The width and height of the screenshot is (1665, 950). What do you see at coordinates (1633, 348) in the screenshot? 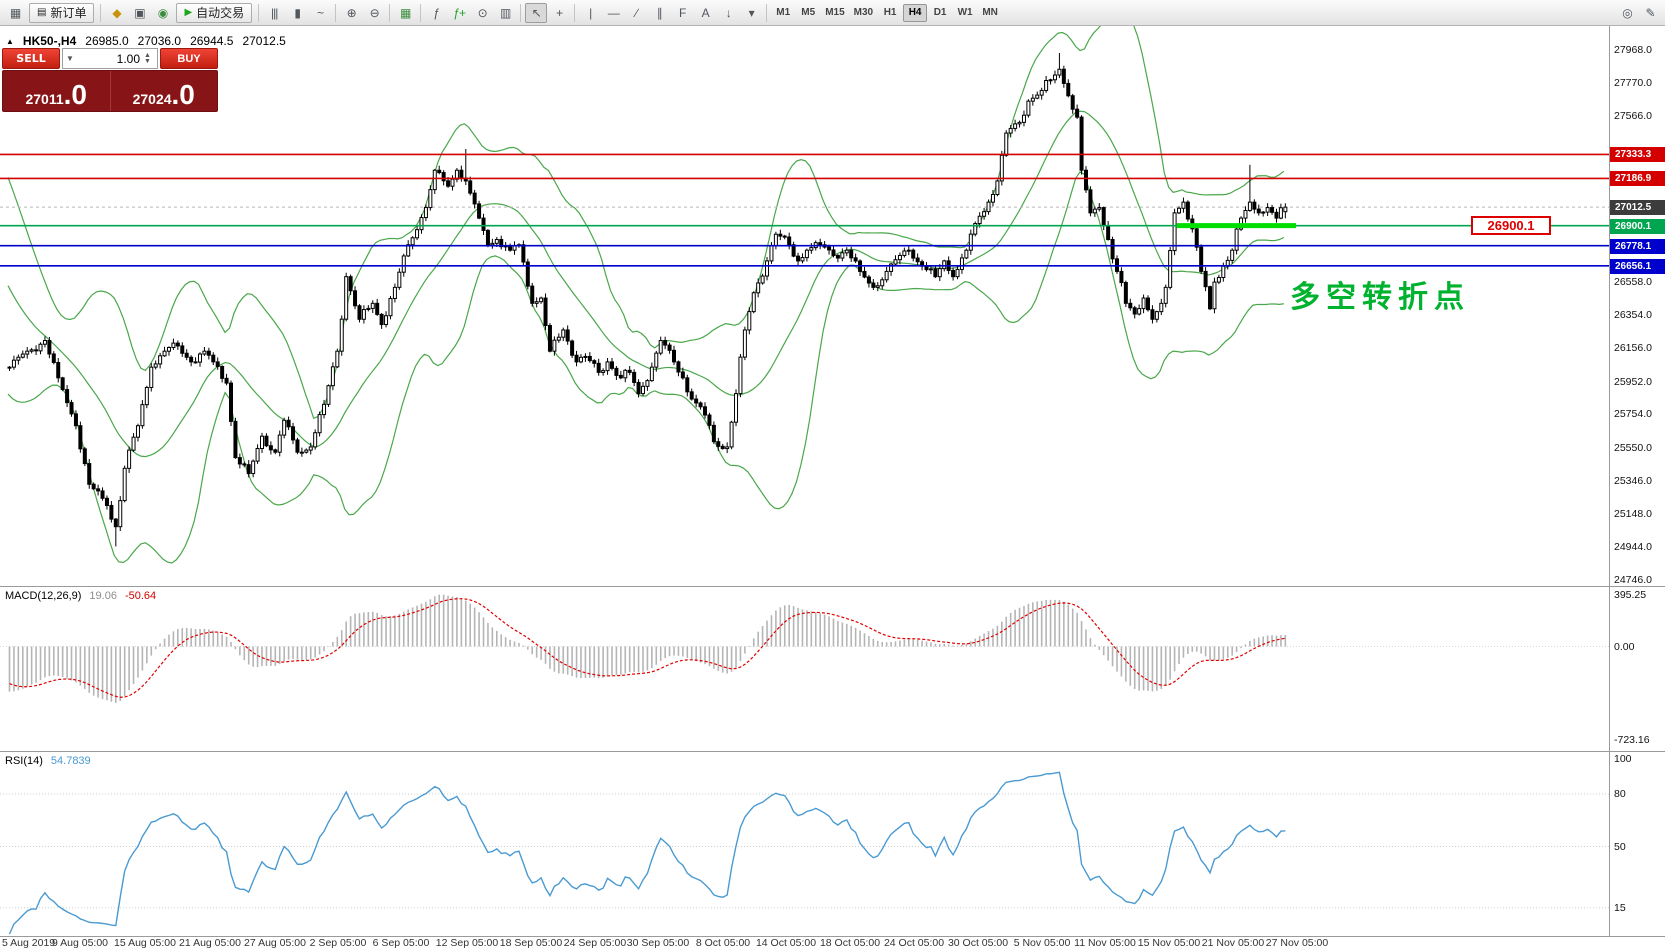
I see `price-axis-label: 26156.0` at bounding box center [1633, 348].